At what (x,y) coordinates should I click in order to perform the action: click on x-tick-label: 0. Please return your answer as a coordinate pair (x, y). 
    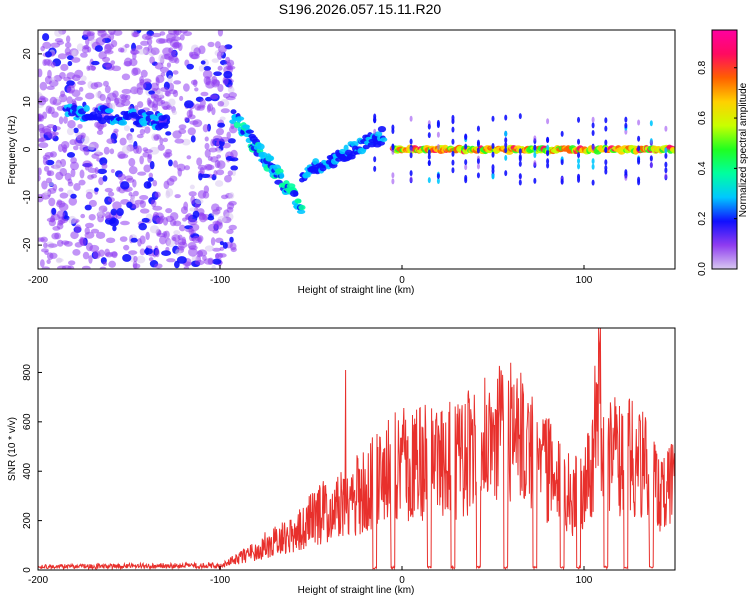
    Looking at the image, I should click on (402, 580).